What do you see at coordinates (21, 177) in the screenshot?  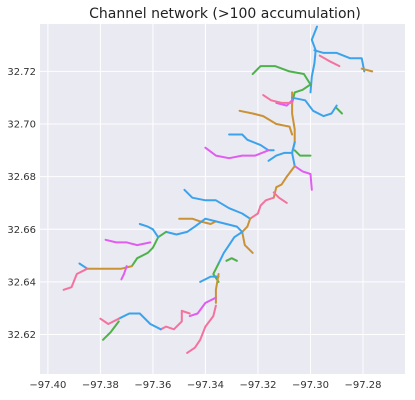 I see `y-tick-label: 32.68` at bounding box center [21, 177].